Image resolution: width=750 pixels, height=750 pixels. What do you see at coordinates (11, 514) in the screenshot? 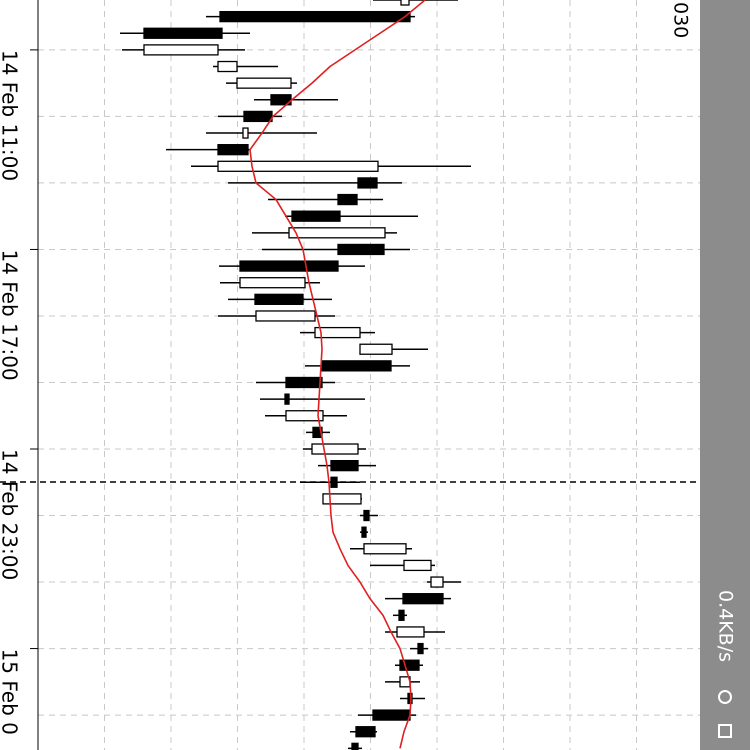
I see `time-tick-label: 14 Feb 23:00` at bounding box center [11, 514].